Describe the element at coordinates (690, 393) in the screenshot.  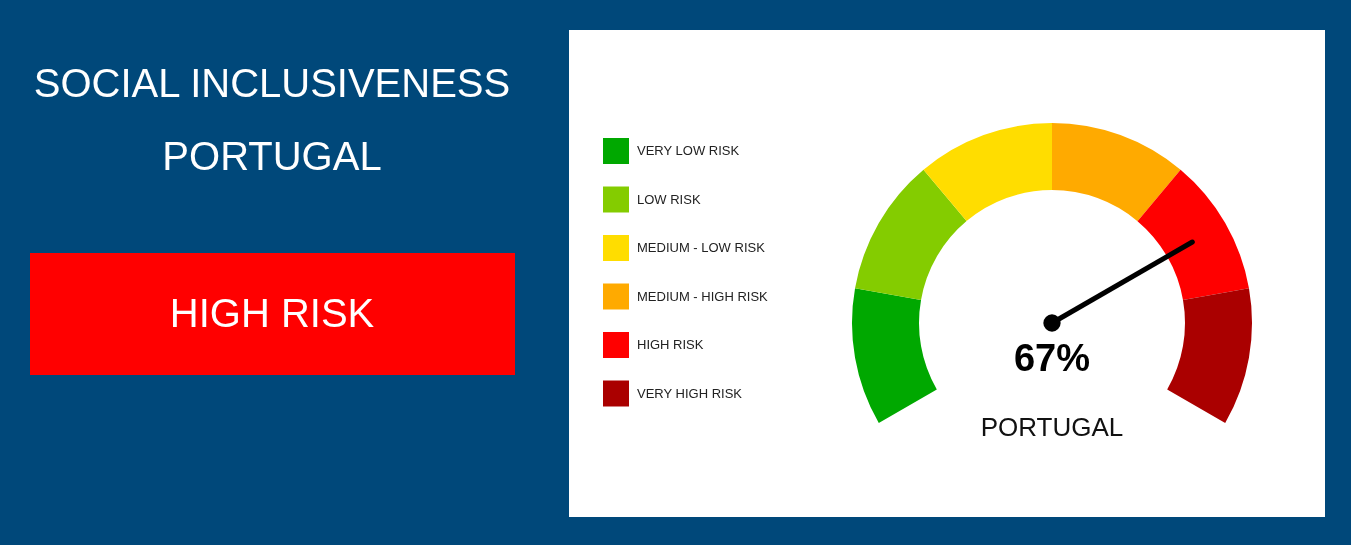
I see `legend-label: VERY HIGH RISK` at that location.